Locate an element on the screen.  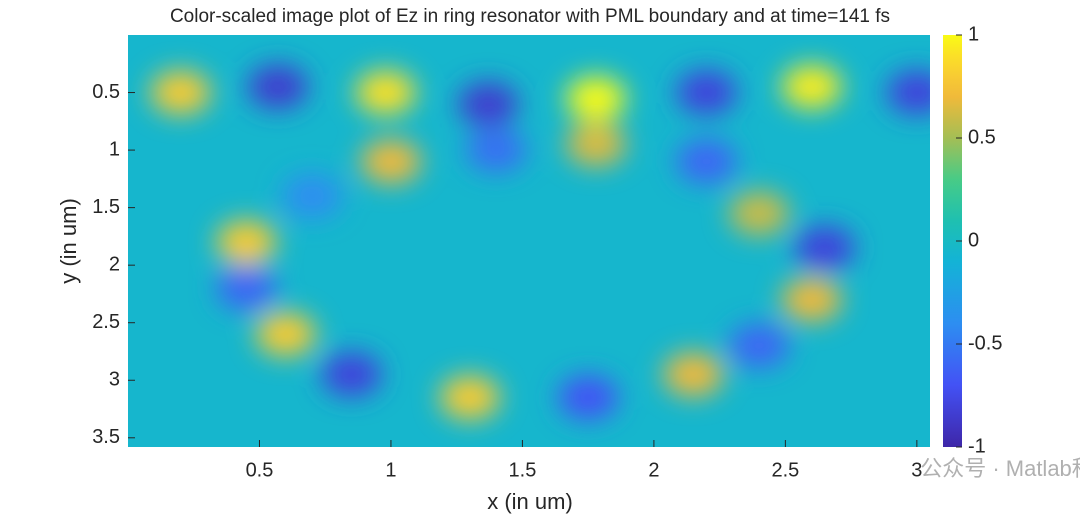
y-tick-label: 2 is located at coordinates (114, 264).